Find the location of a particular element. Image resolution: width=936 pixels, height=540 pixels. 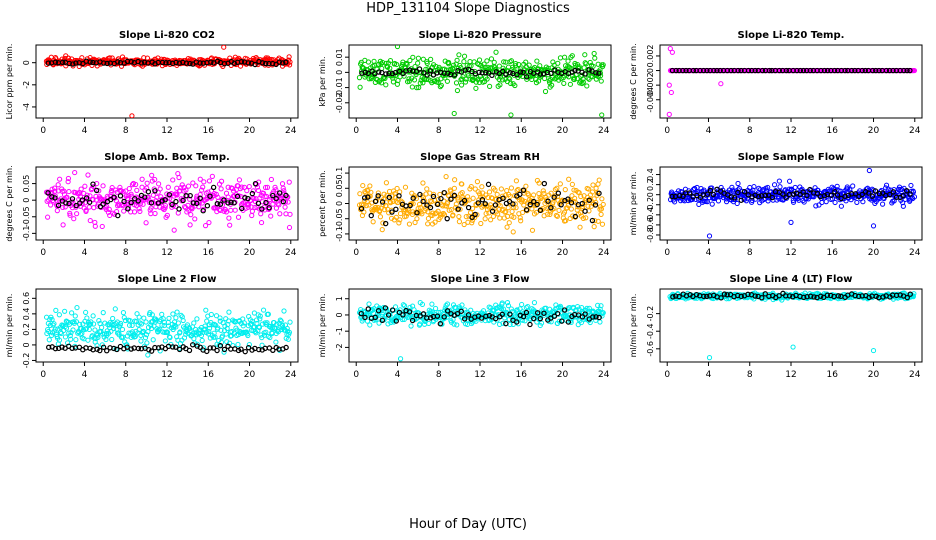

series-points is located at coordinates (792, 325).